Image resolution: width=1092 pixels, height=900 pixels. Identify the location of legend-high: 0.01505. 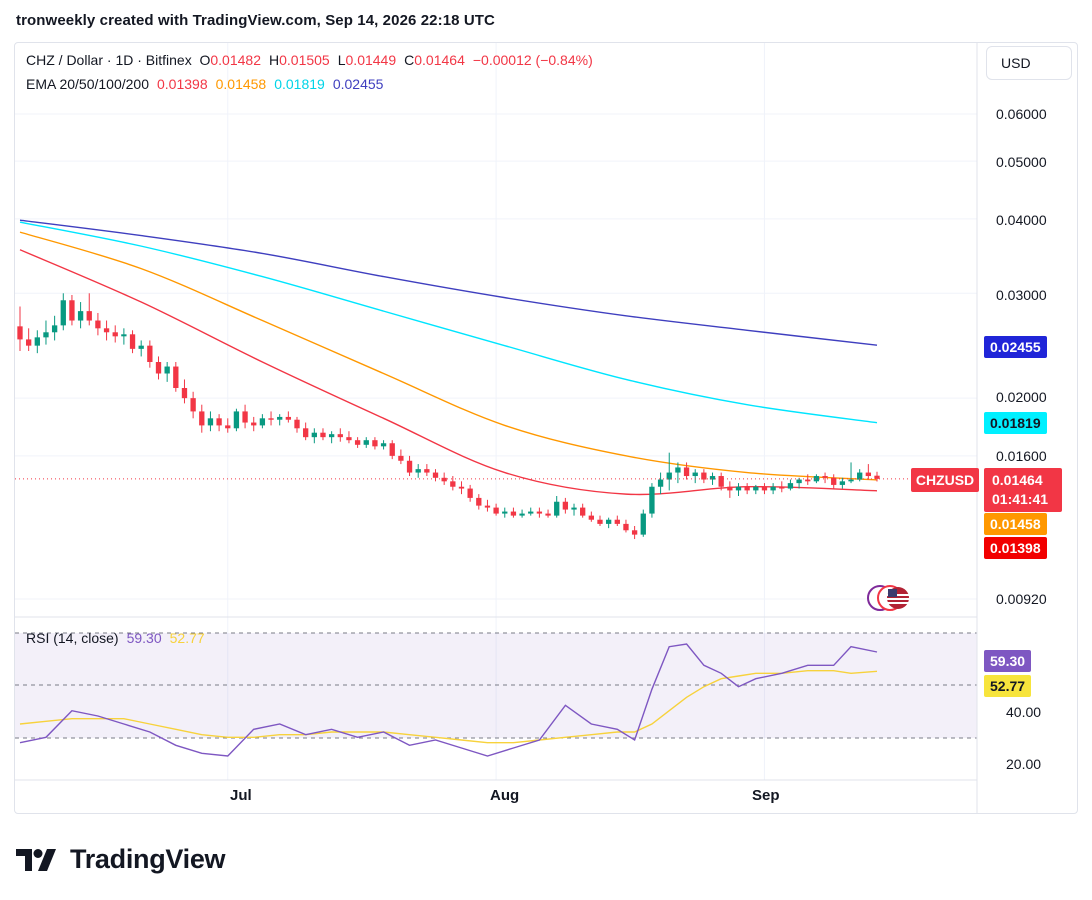
(304, 60).